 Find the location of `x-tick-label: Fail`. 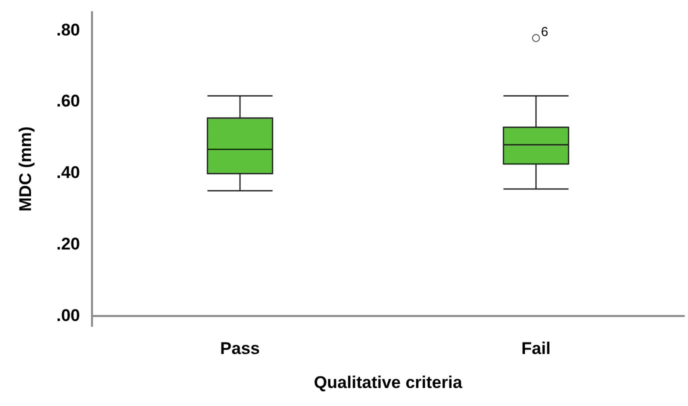

x-tick-label: Fail is located at coordinates (536, 348).